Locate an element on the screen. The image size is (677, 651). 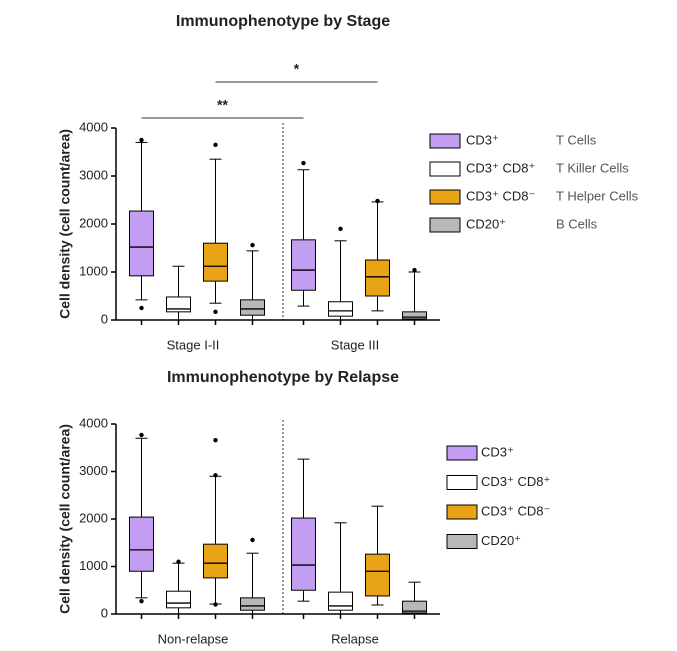
x-tick-label: Stage I-II is located at coordinates (193, 344).